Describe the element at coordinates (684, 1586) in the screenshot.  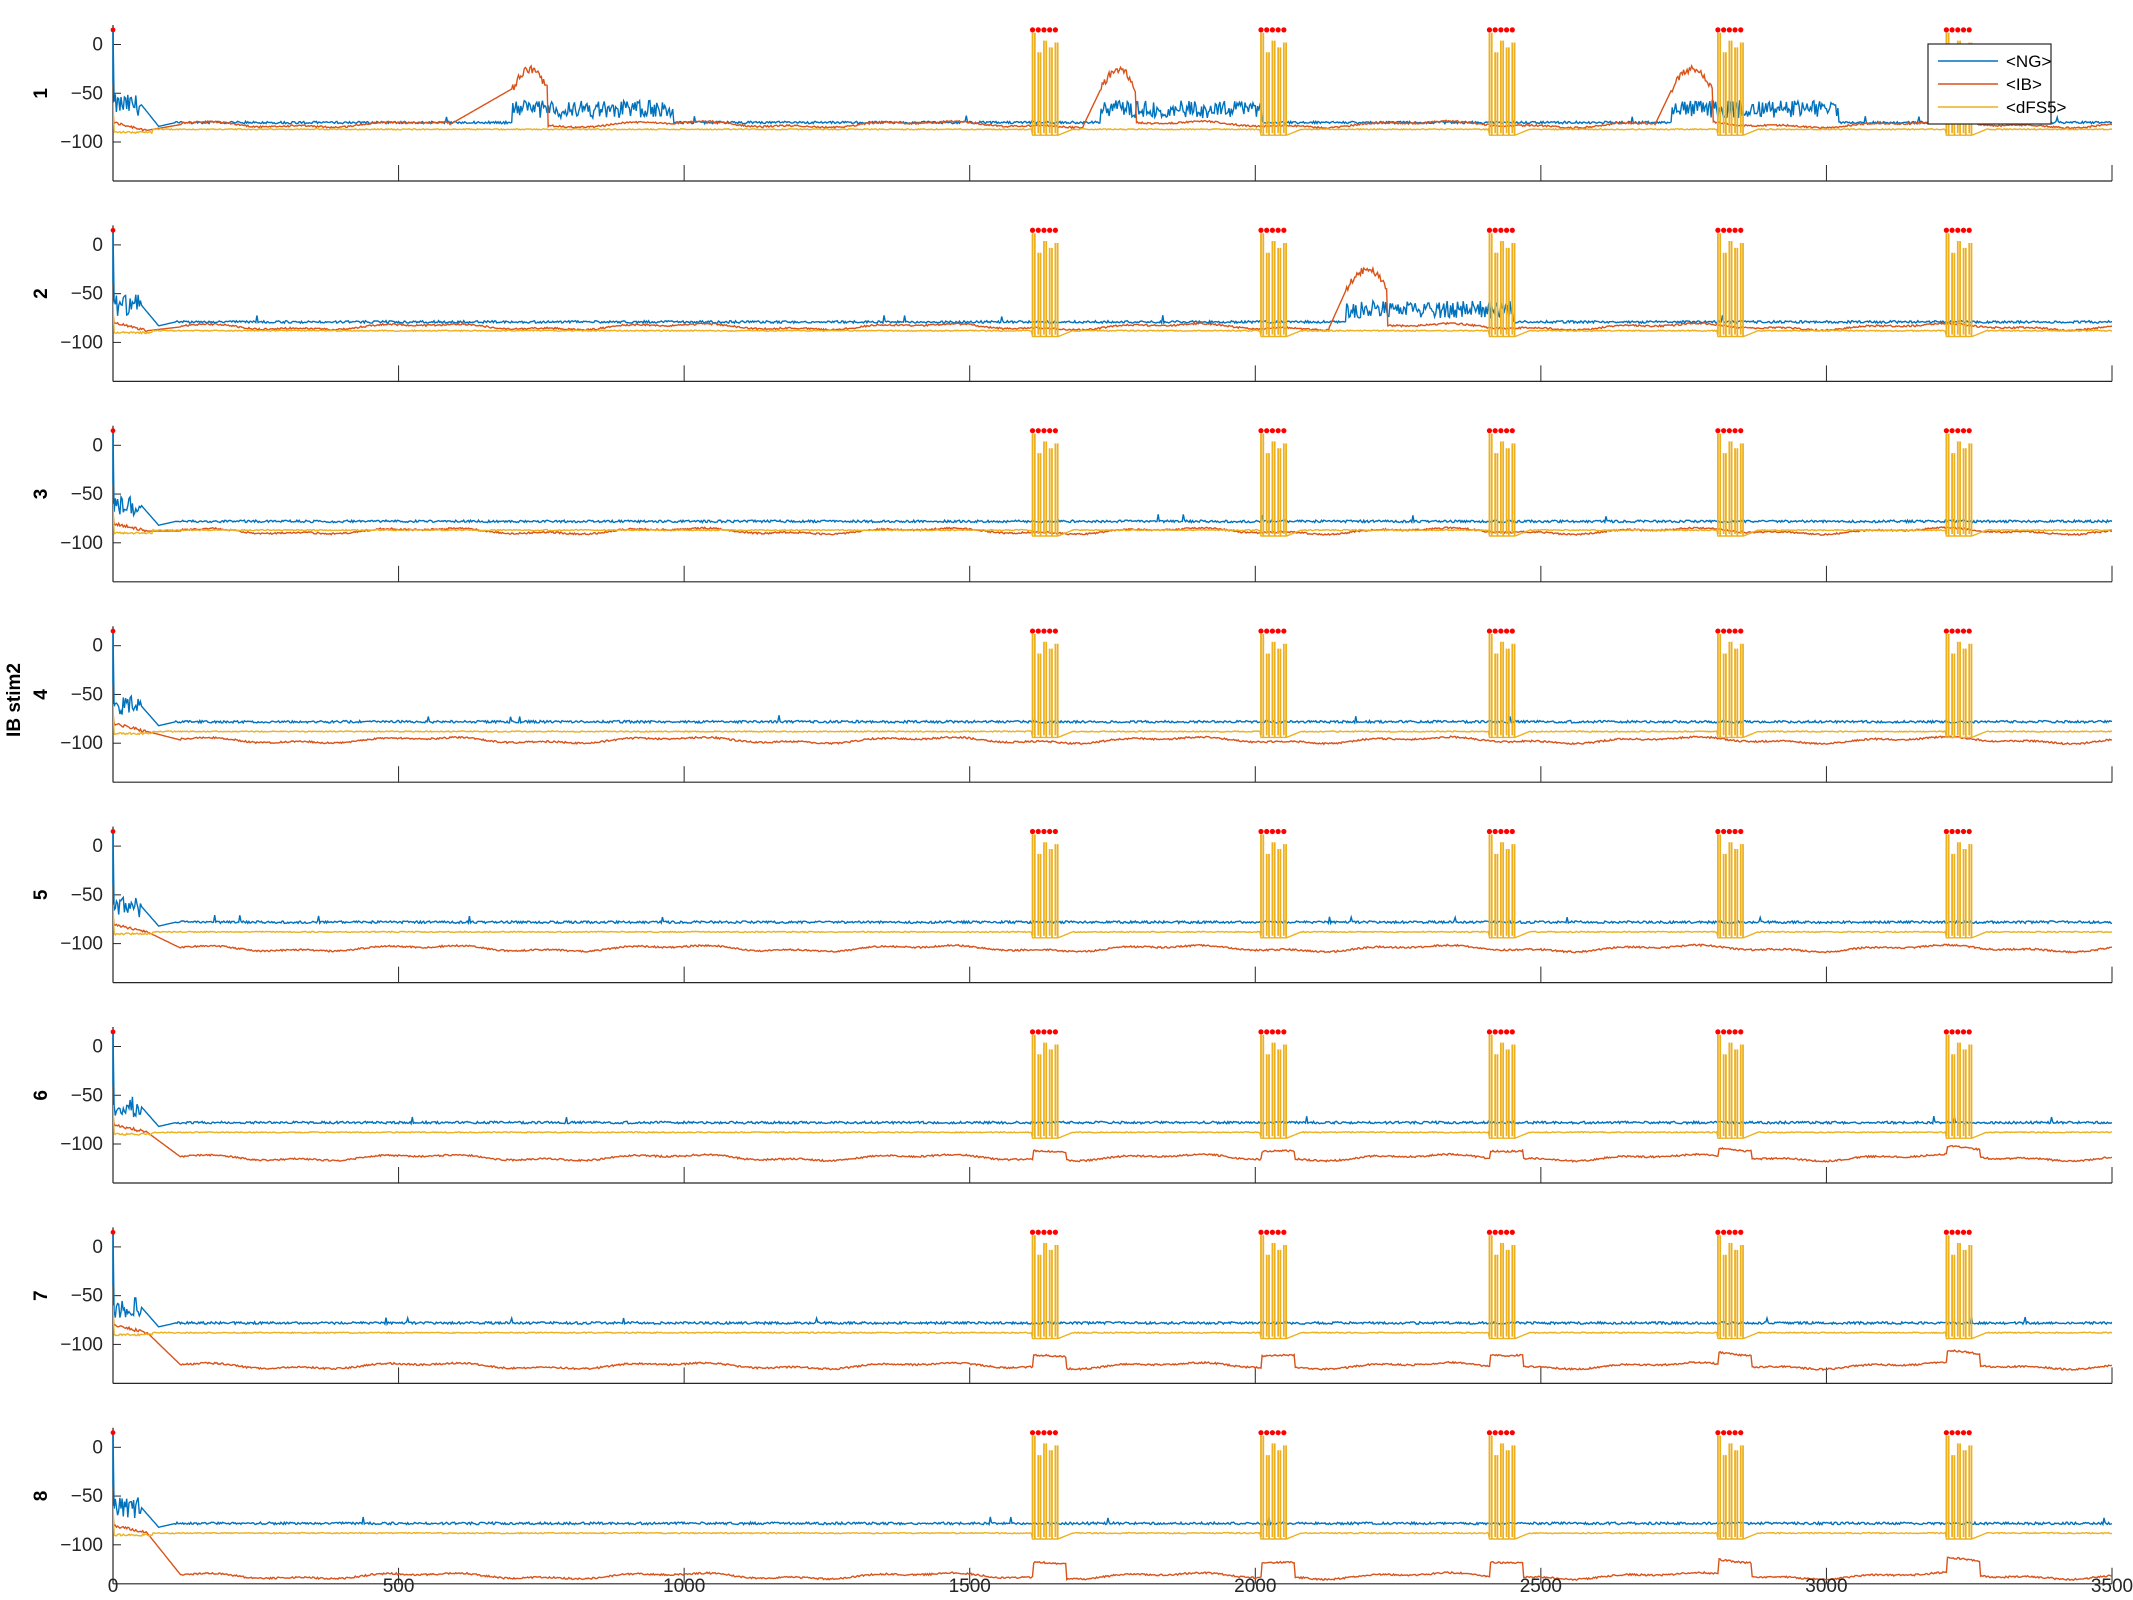
I see `x-tick-label: 1000` at that location.